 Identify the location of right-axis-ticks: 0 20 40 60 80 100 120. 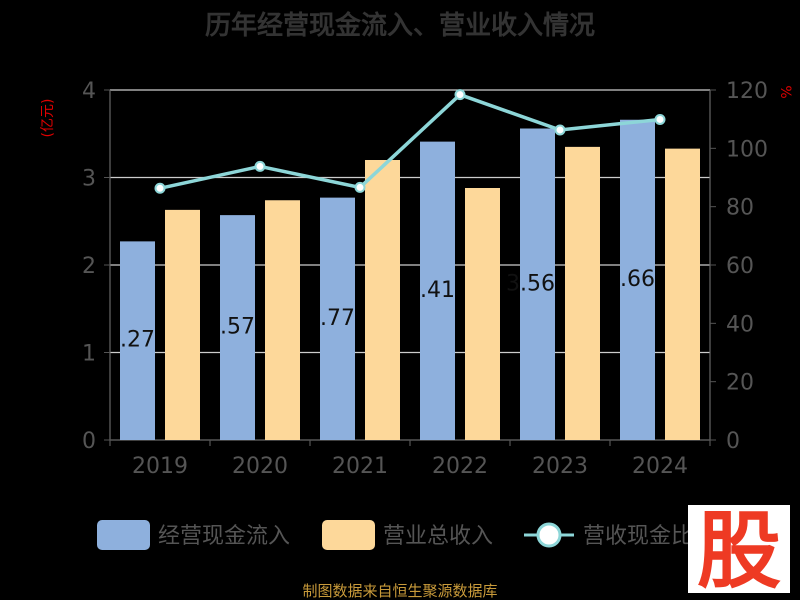
(747, 266).